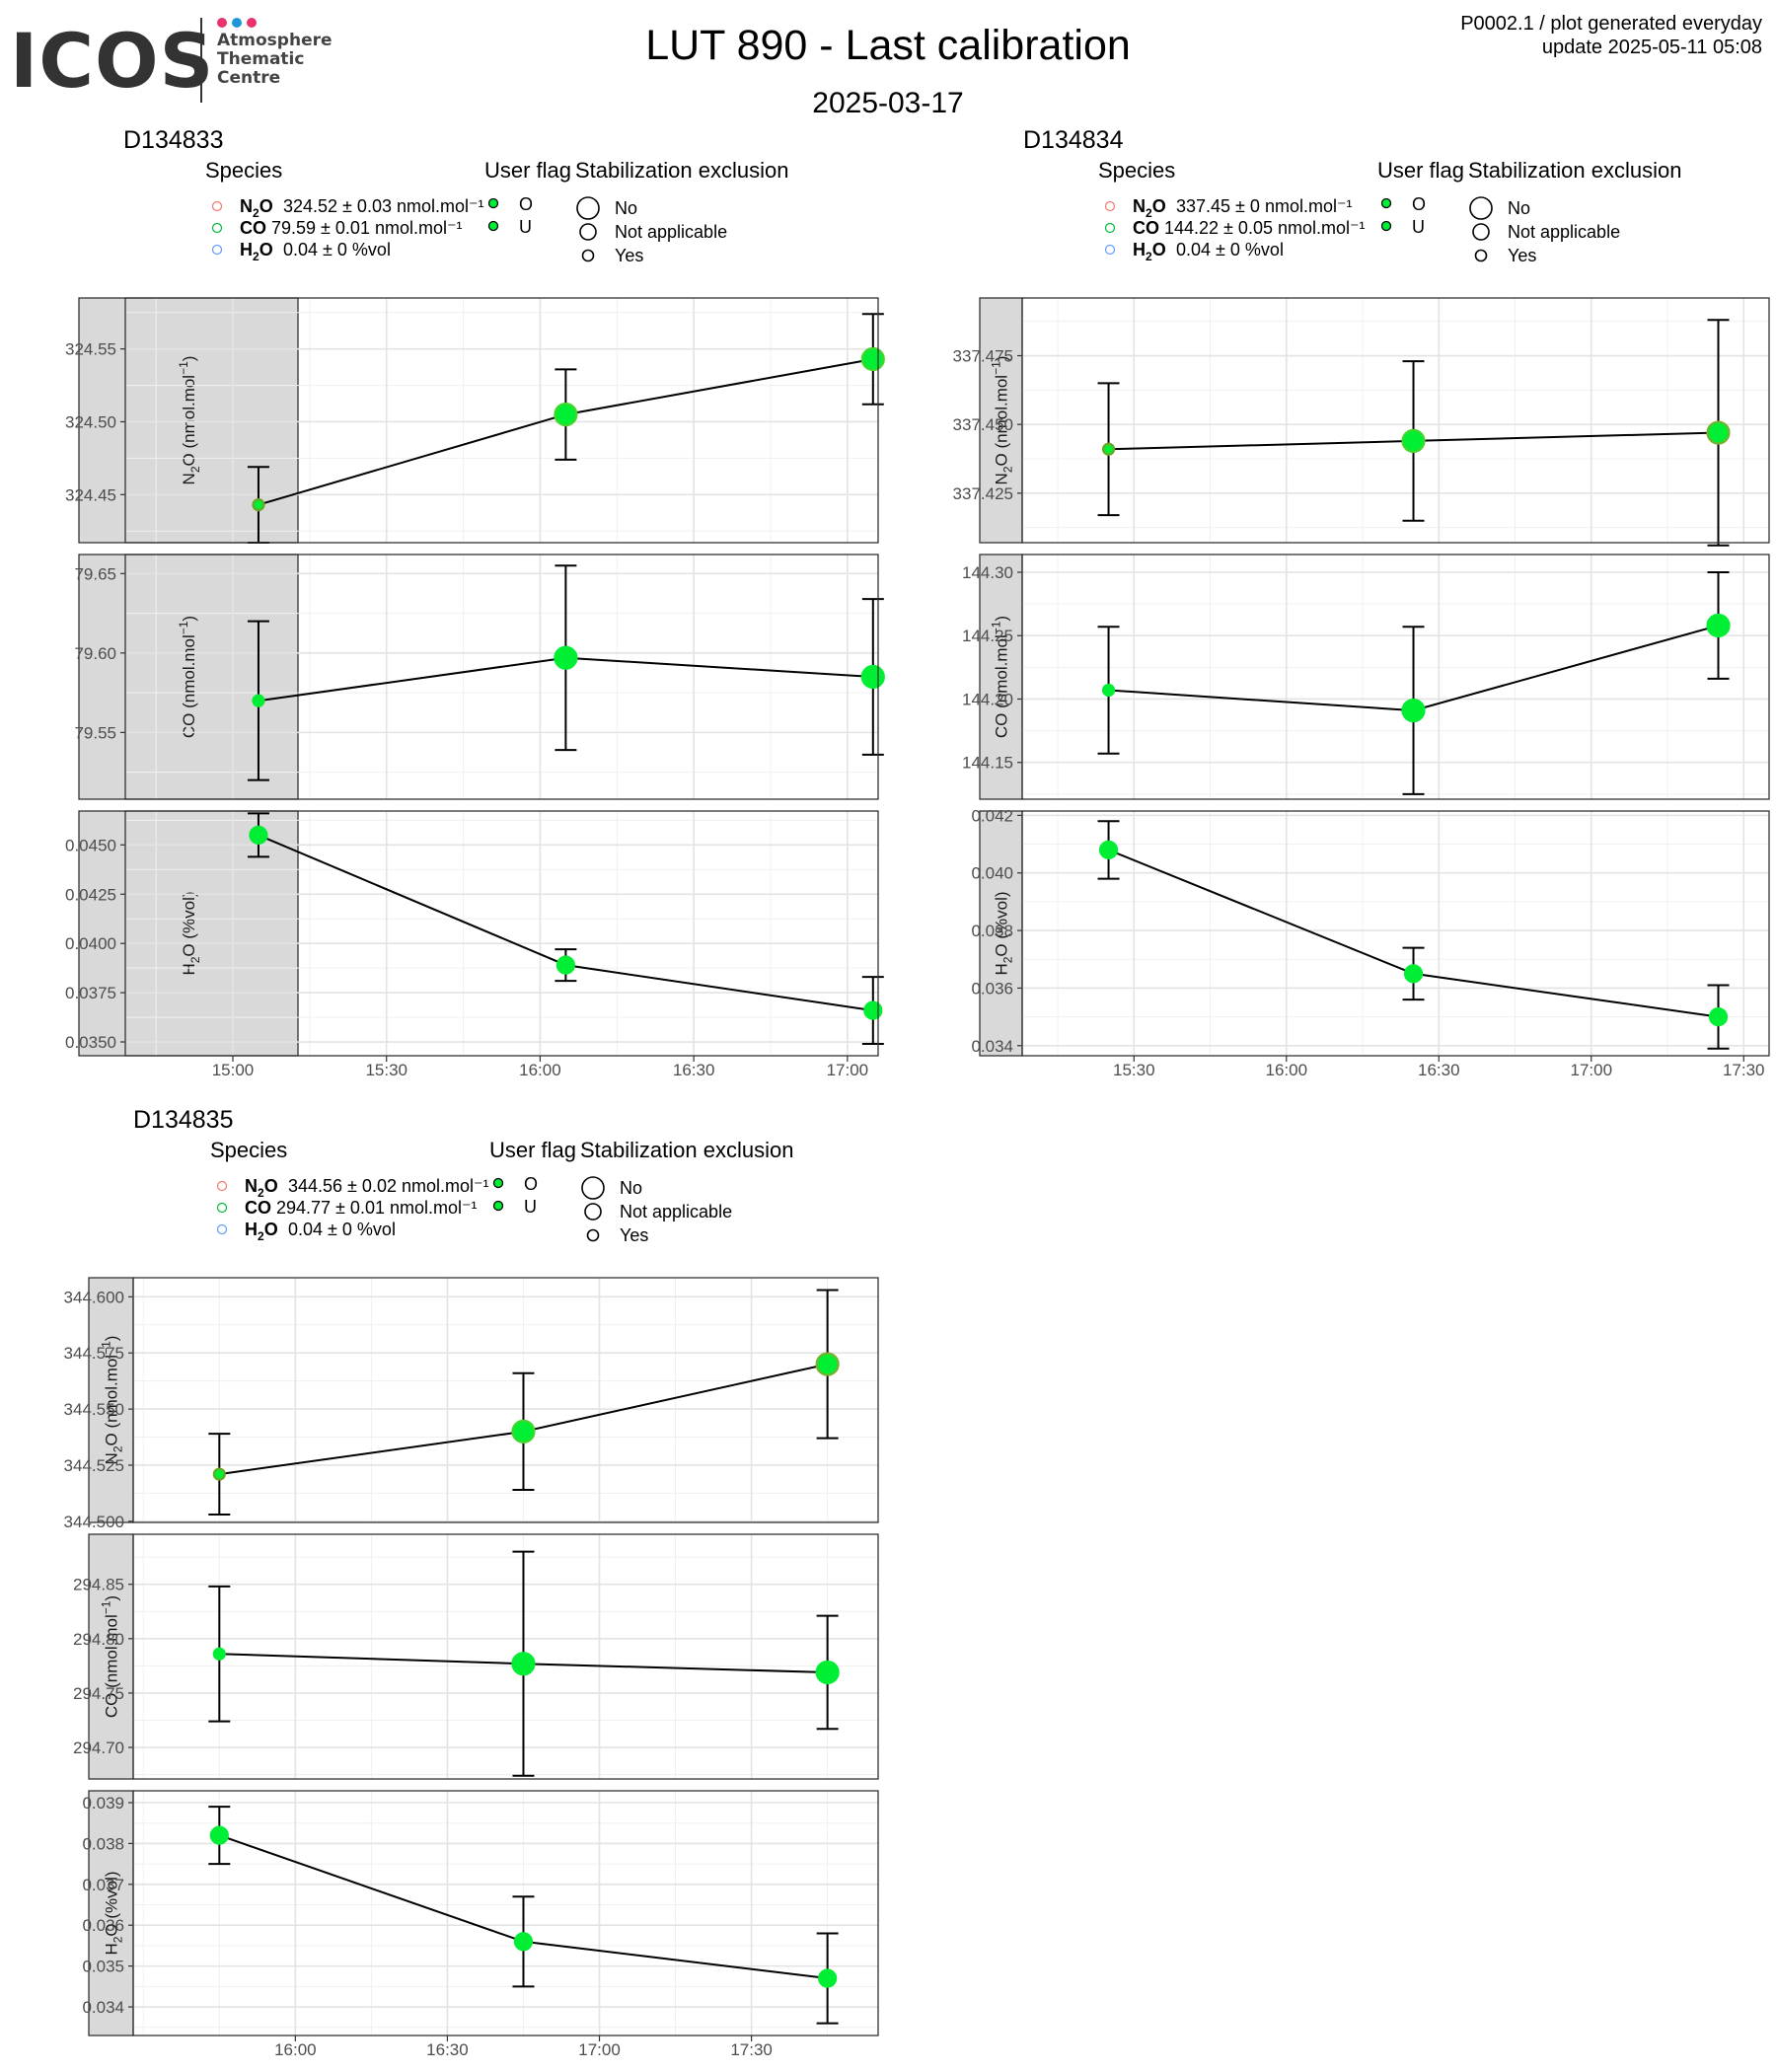  Describe the element at coordinates (103, 1803) in the screenshot. I see `y-tick-label: 0.039` at that location.